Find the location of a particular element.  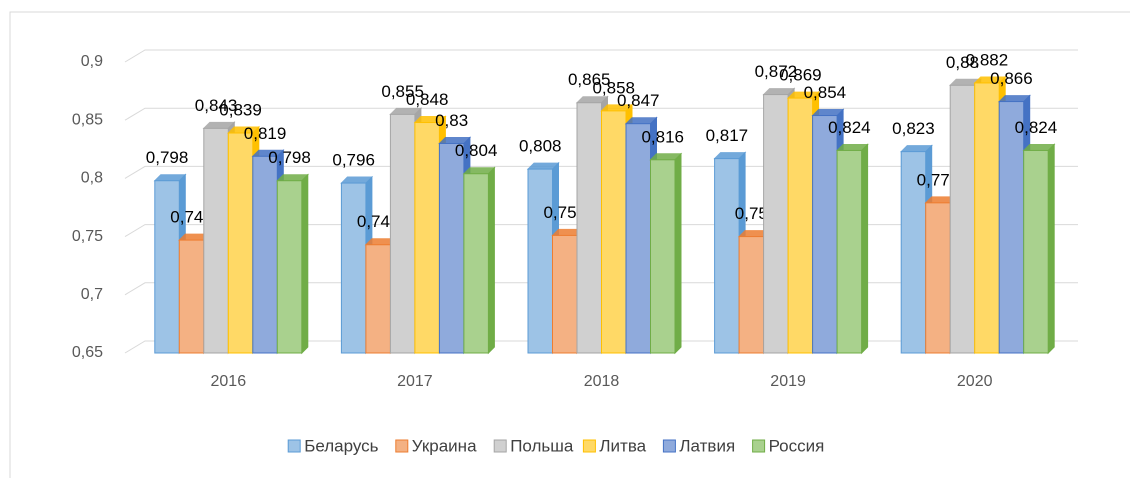

value-label: 0,872 is located at coordinates (776, 71).